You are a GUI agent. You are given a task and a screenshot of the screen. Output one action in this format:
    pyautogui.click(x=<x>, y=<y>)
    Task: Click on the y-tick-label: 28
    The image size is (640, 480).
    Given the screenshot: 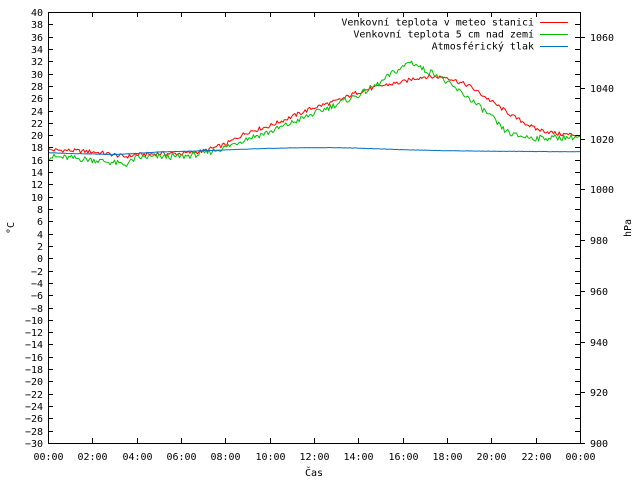 What is the action you would take?
    pyautogui.click(x=37, y=87)
    